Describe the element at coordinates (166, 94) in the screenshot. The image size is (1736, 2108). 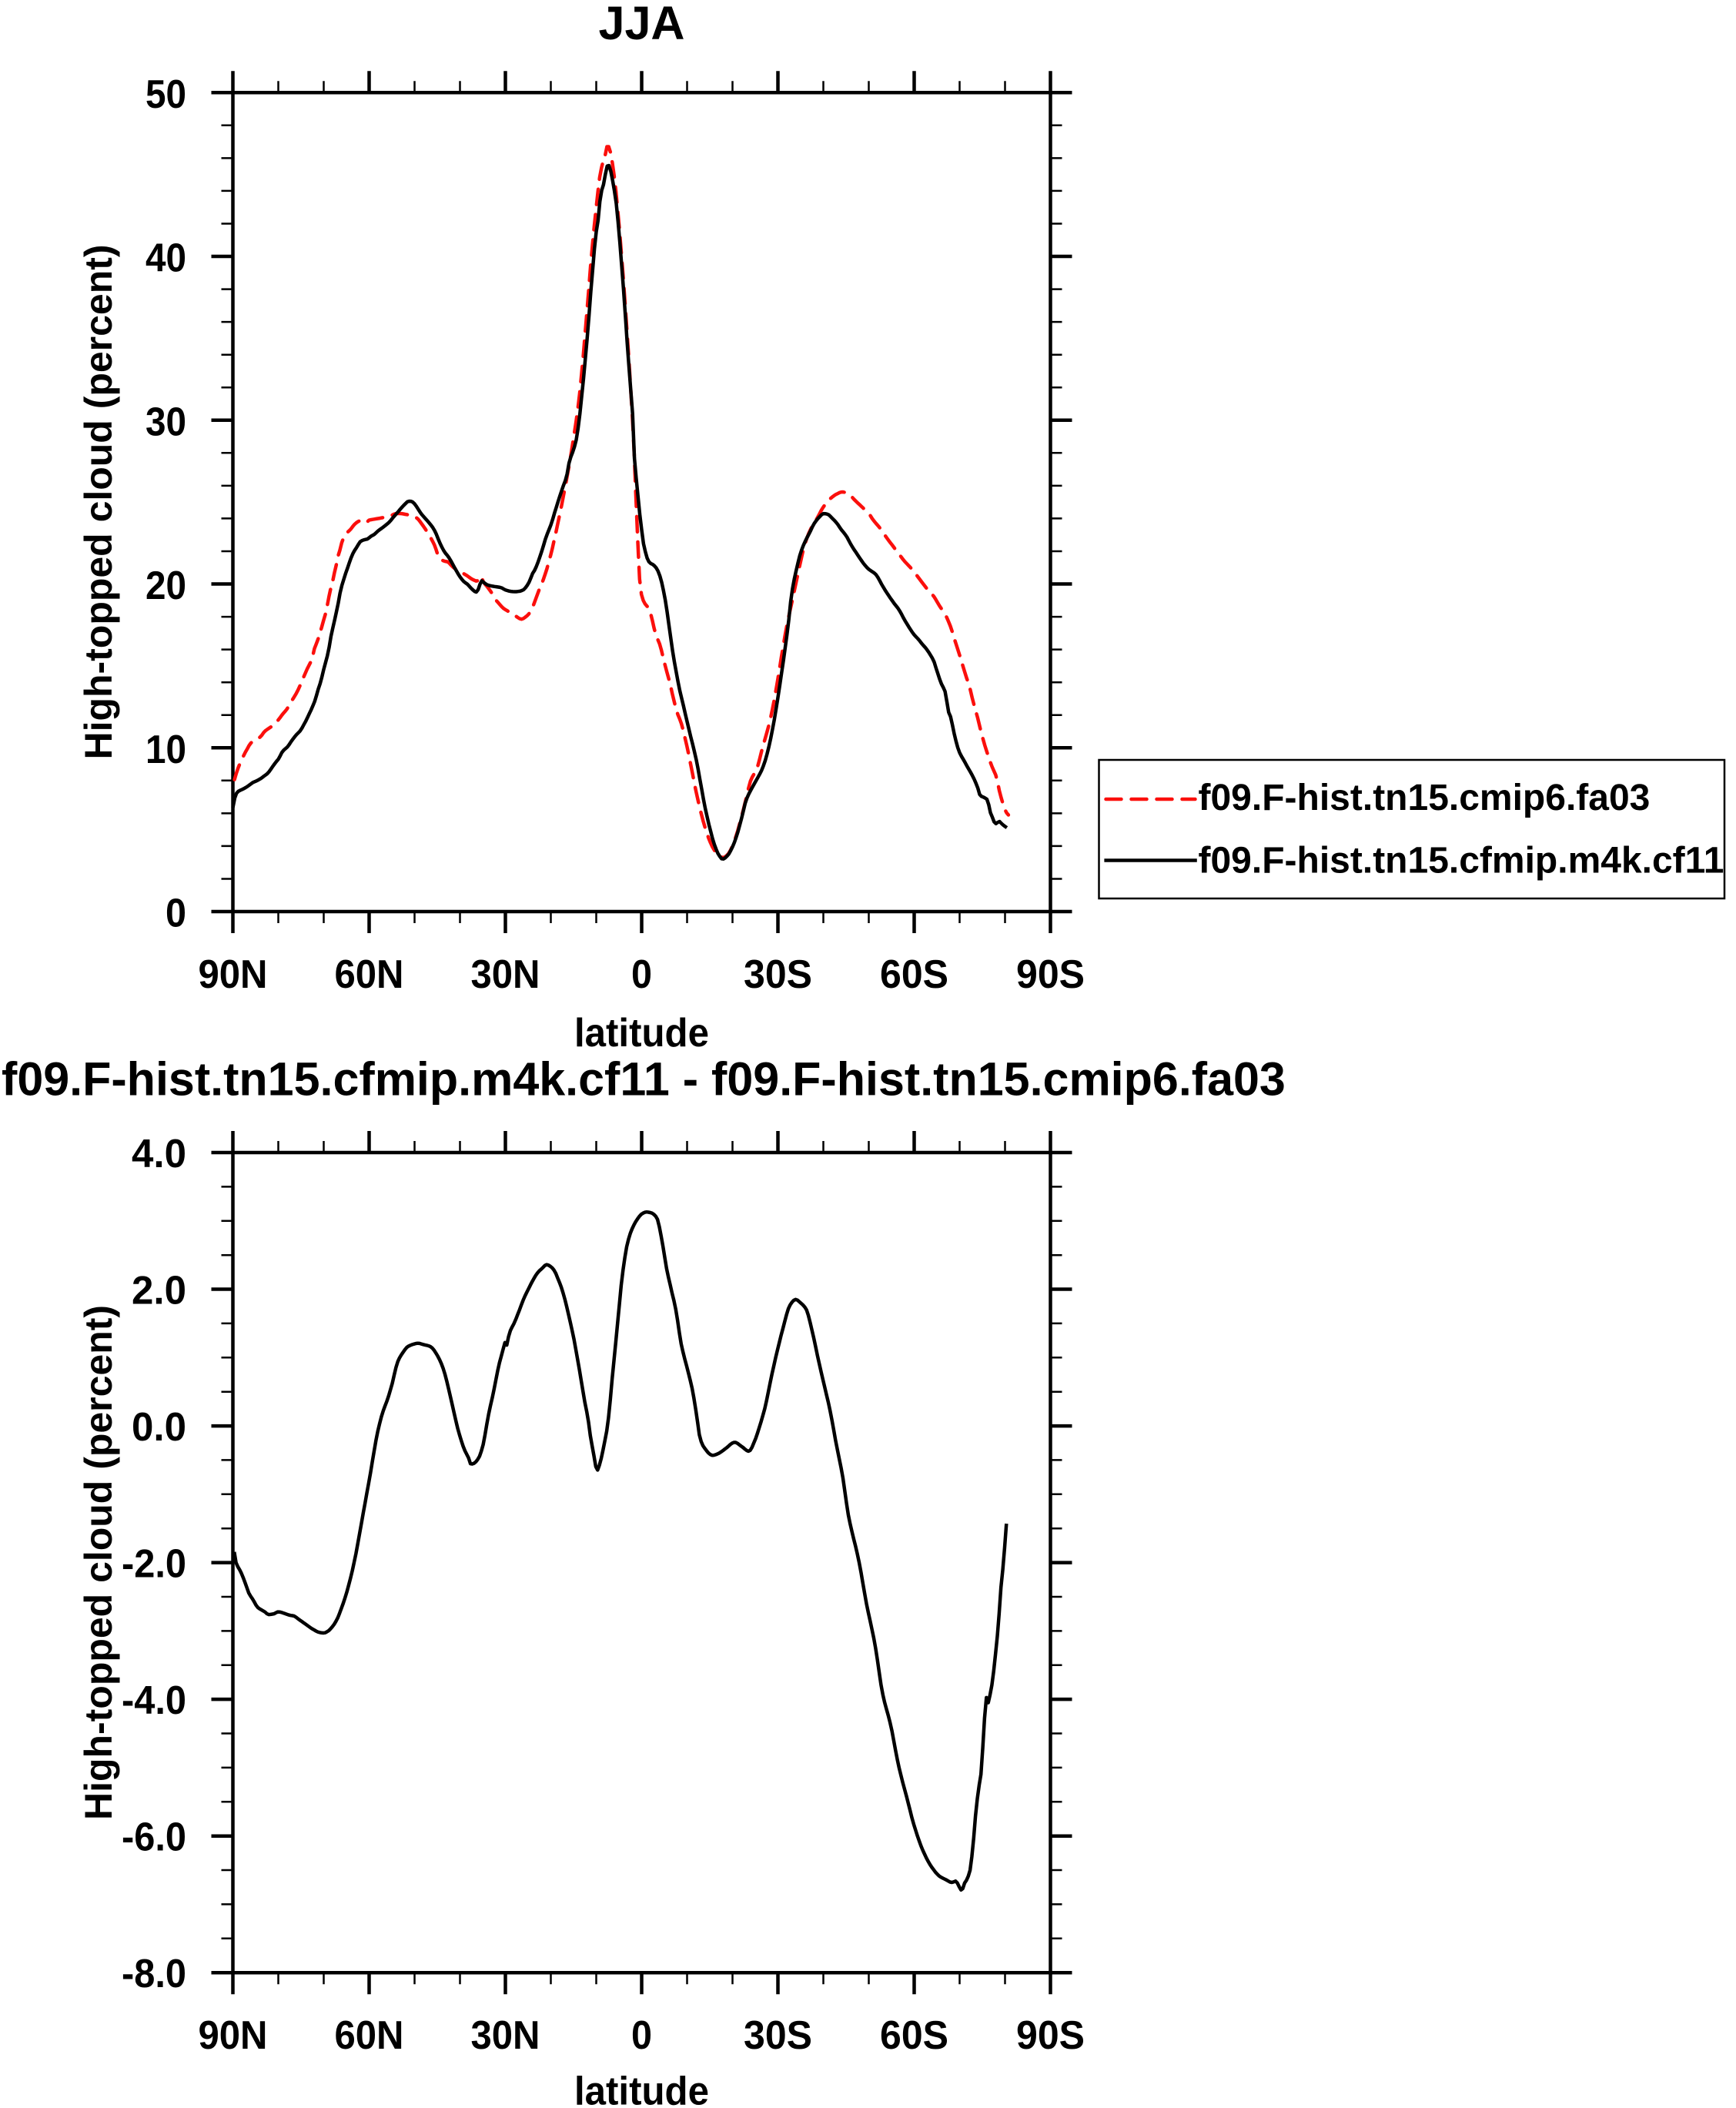
I see `svg-text: 50` at that location.